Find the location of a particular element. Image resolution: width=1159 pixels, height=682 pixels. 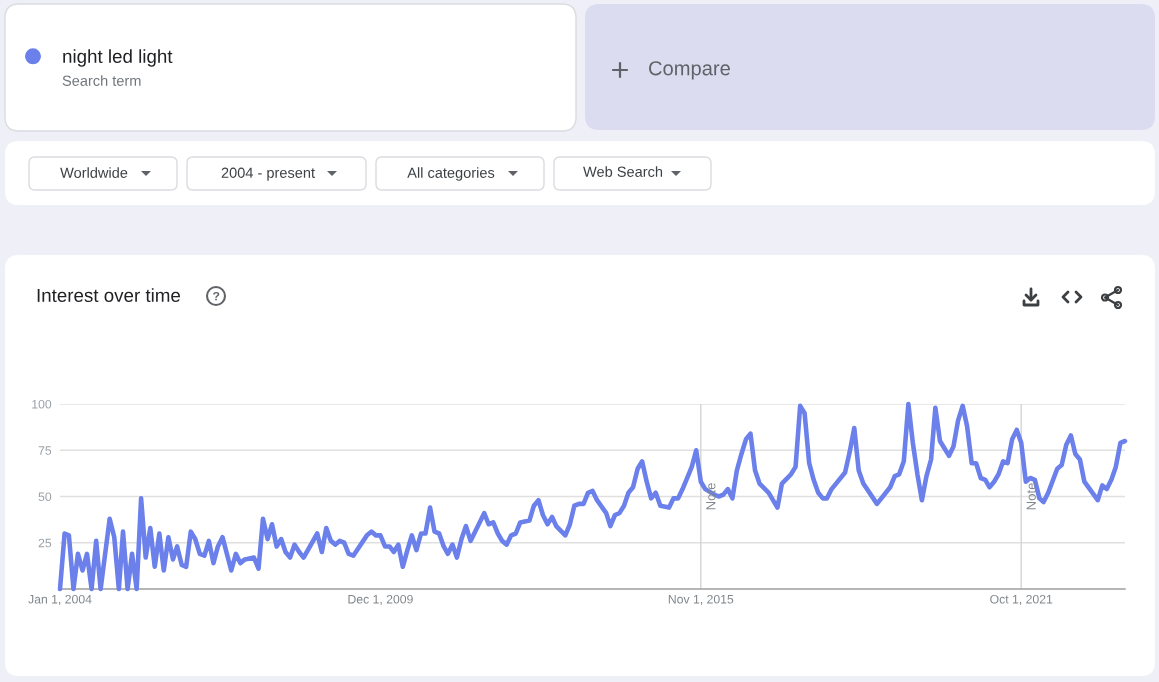

y-tick-label: 25 is located at coordinates (45, 543).